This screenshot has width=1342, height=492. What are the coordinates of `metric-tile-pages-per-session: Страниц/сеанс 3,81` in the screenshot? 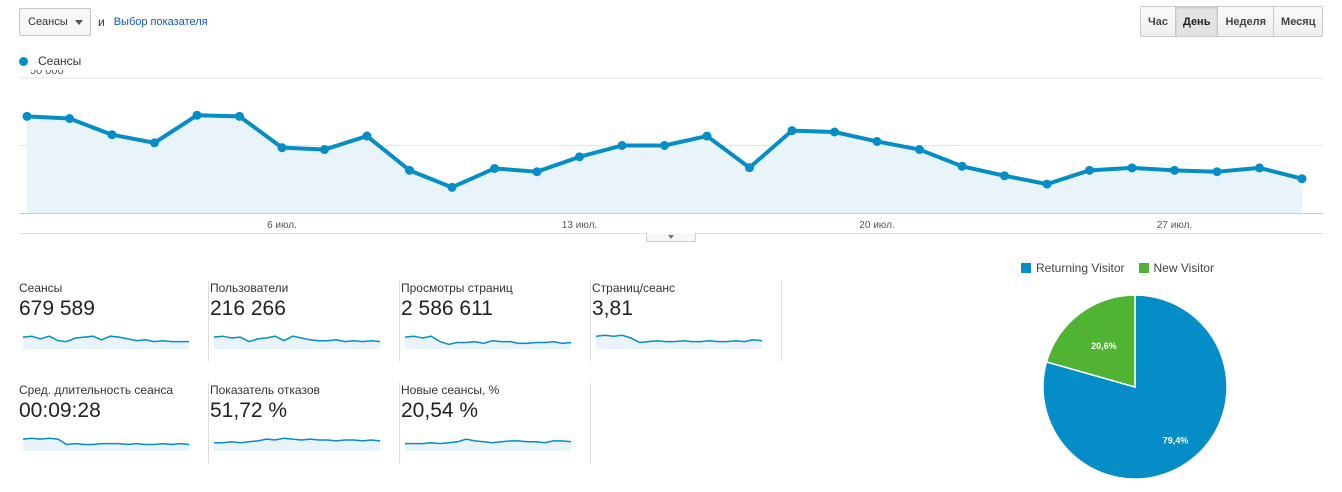 It's located at (687, 321).